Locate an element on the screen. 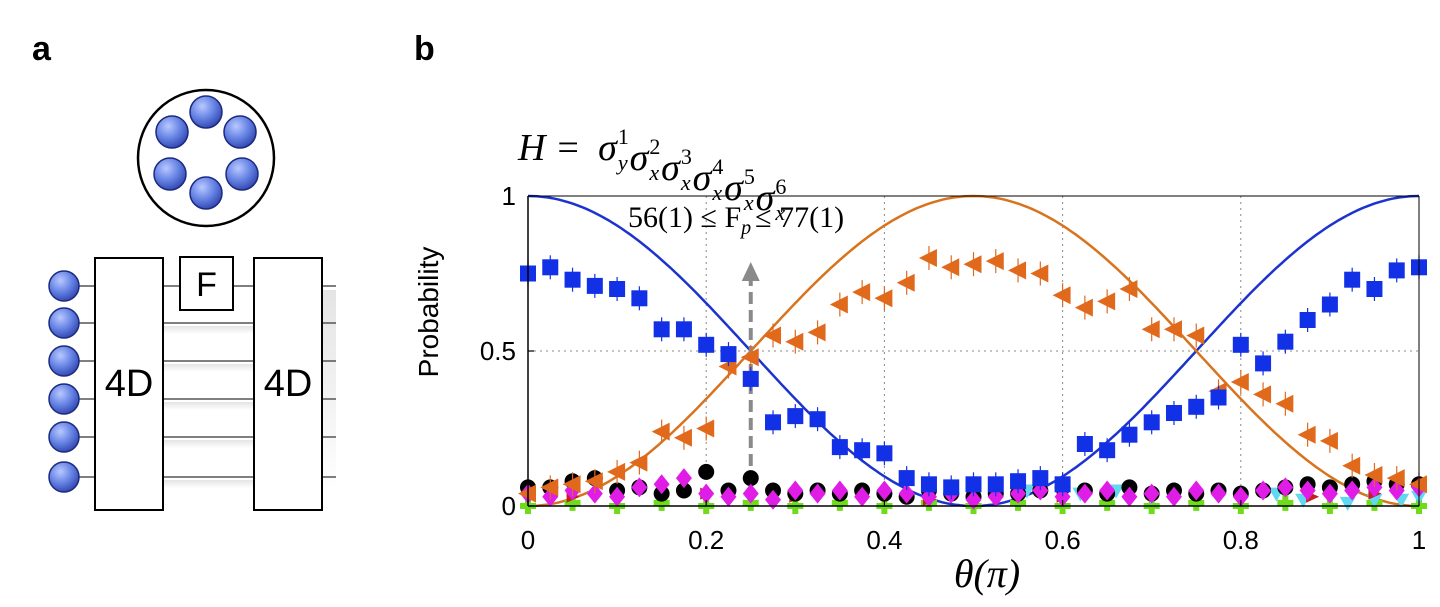 The image size is (1440, 607). fidelity-bound: 56(1) ≤ Fp ≤ 77(1) is located at coordinates (736, 220).